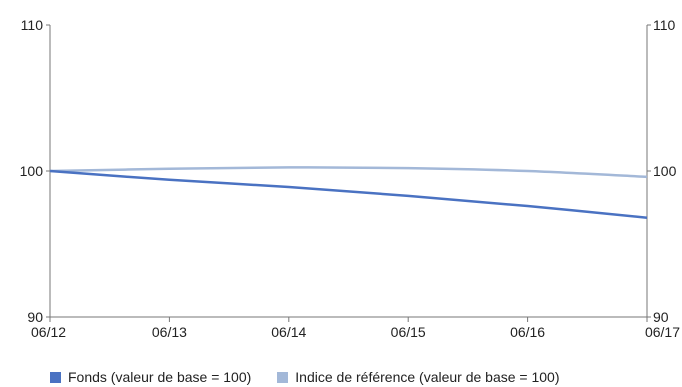 Image resolution: width=682 pixels, height=387 pixels. What do you see at coordinates (160, 377) in the screenshot?
I see `legend-label-fonds: Fonds (valeur de base = 100)` at bounding box center [160, 377].